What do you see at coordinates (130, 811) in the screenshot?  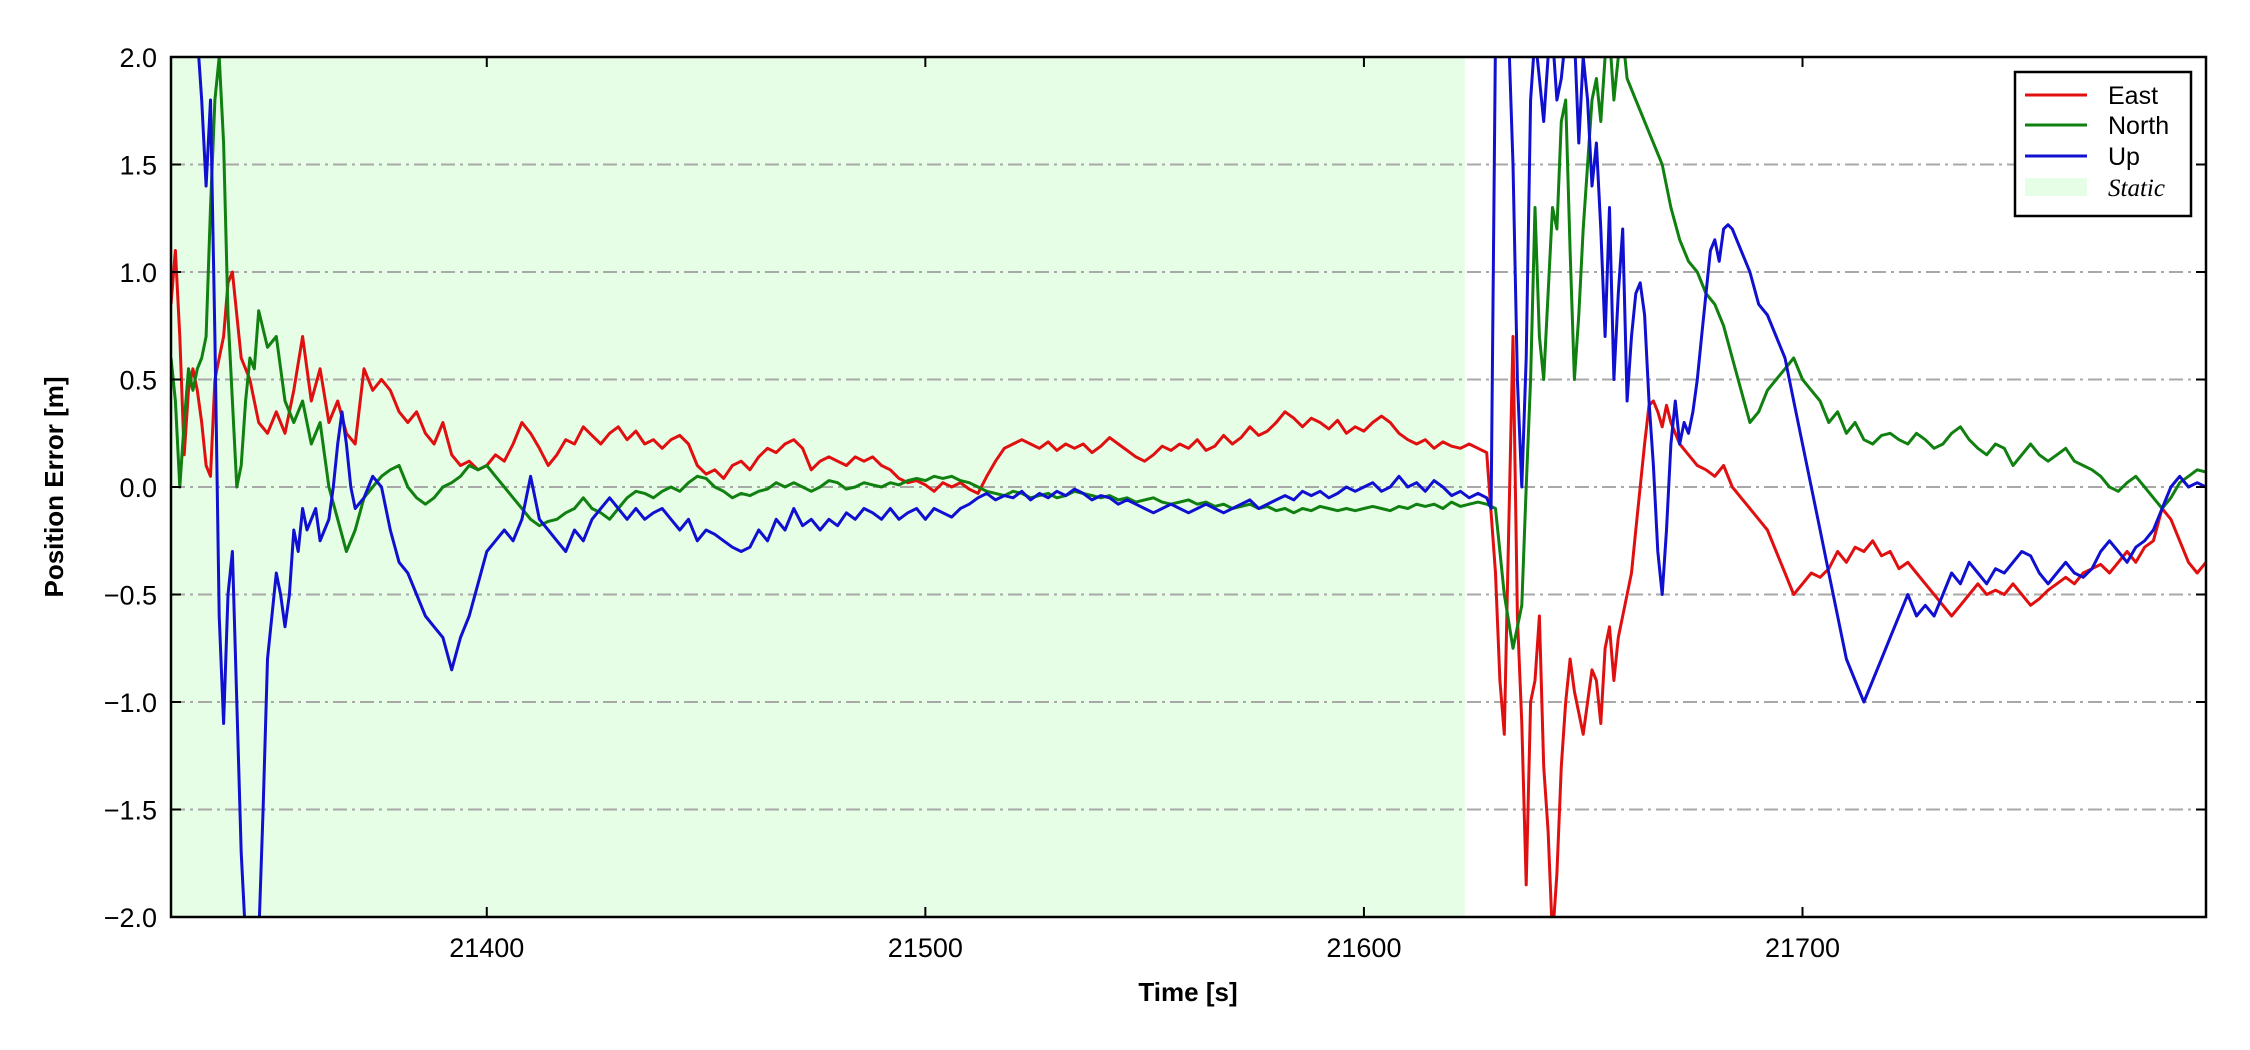 I see `y-tick-label: −1.5` at bounding box center [130, 811].